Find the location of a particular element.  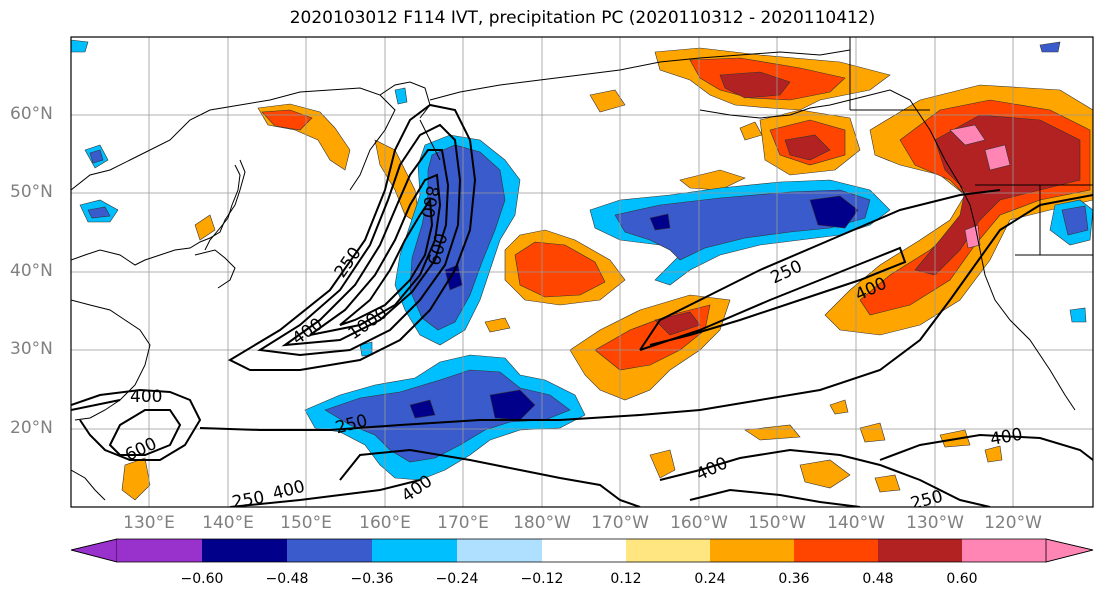

colorbar-tick-label: −0.12 is located at coordinates (542, 579).